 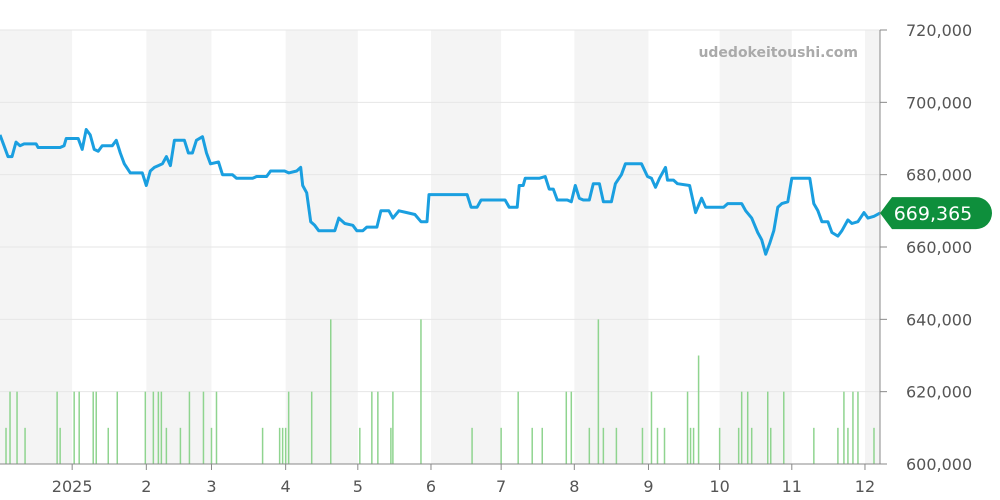 I want to click on y-tick-label: 680,000, so click(x=939, y=175).